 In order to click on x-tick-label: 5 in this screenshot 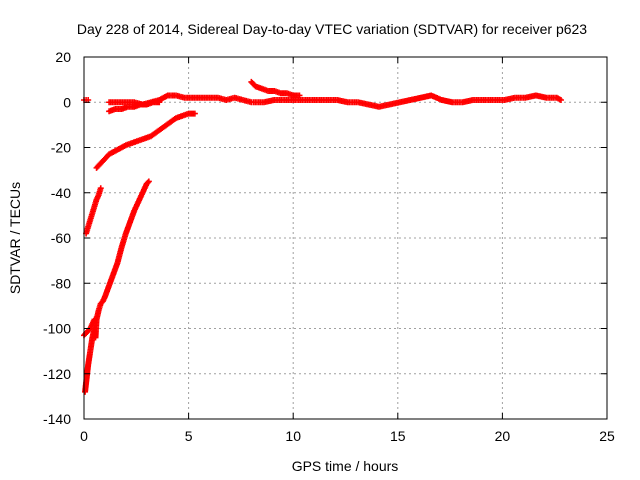, I will do `click(189, 436)`.